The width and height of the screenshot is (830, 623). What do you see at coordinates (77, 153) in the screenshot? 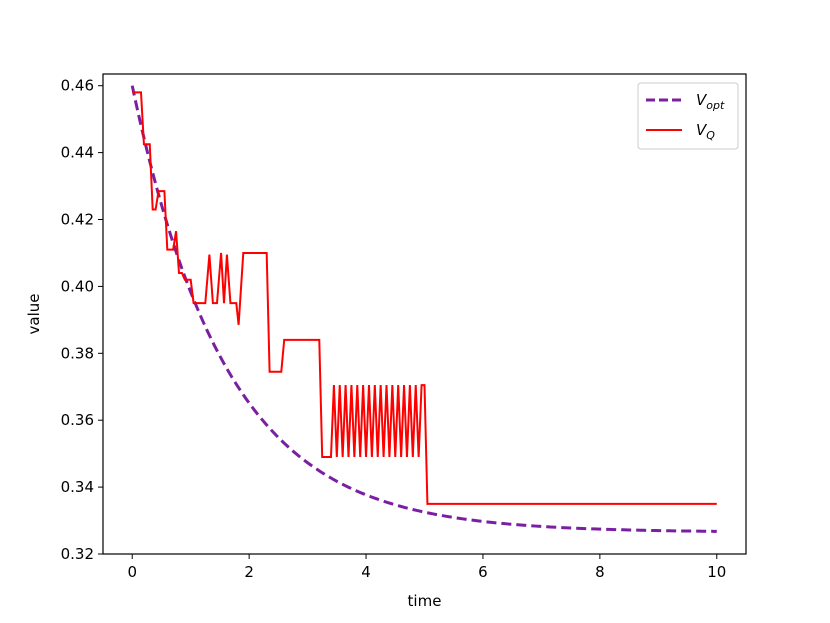
I see `y-tick-label: 0.44` at bounding box center [77, 153].